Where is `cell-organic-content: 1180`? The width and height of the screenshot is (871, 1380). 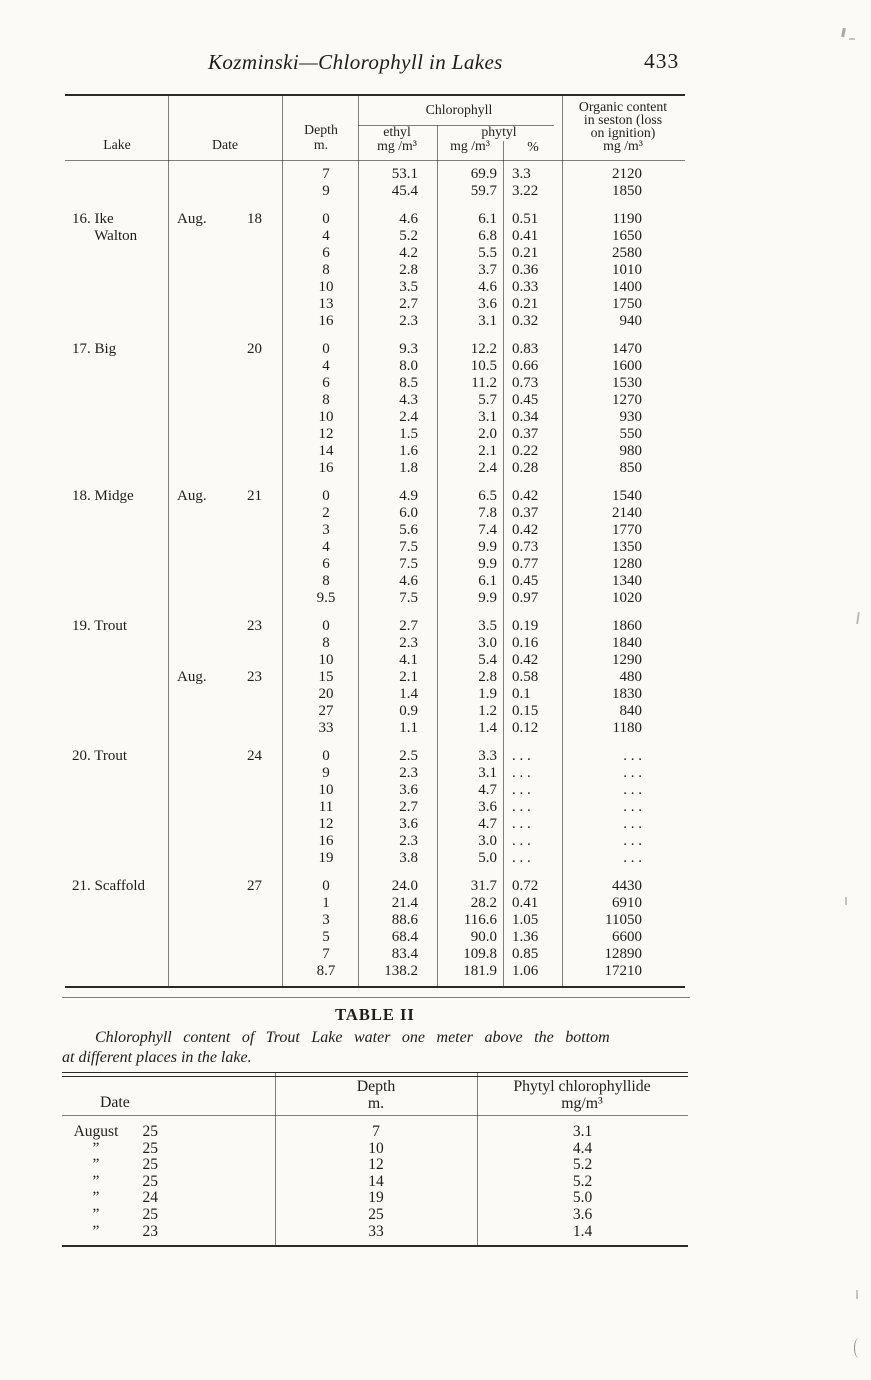
cell-organic-content: 1180 is located at coordinates (627, 728).